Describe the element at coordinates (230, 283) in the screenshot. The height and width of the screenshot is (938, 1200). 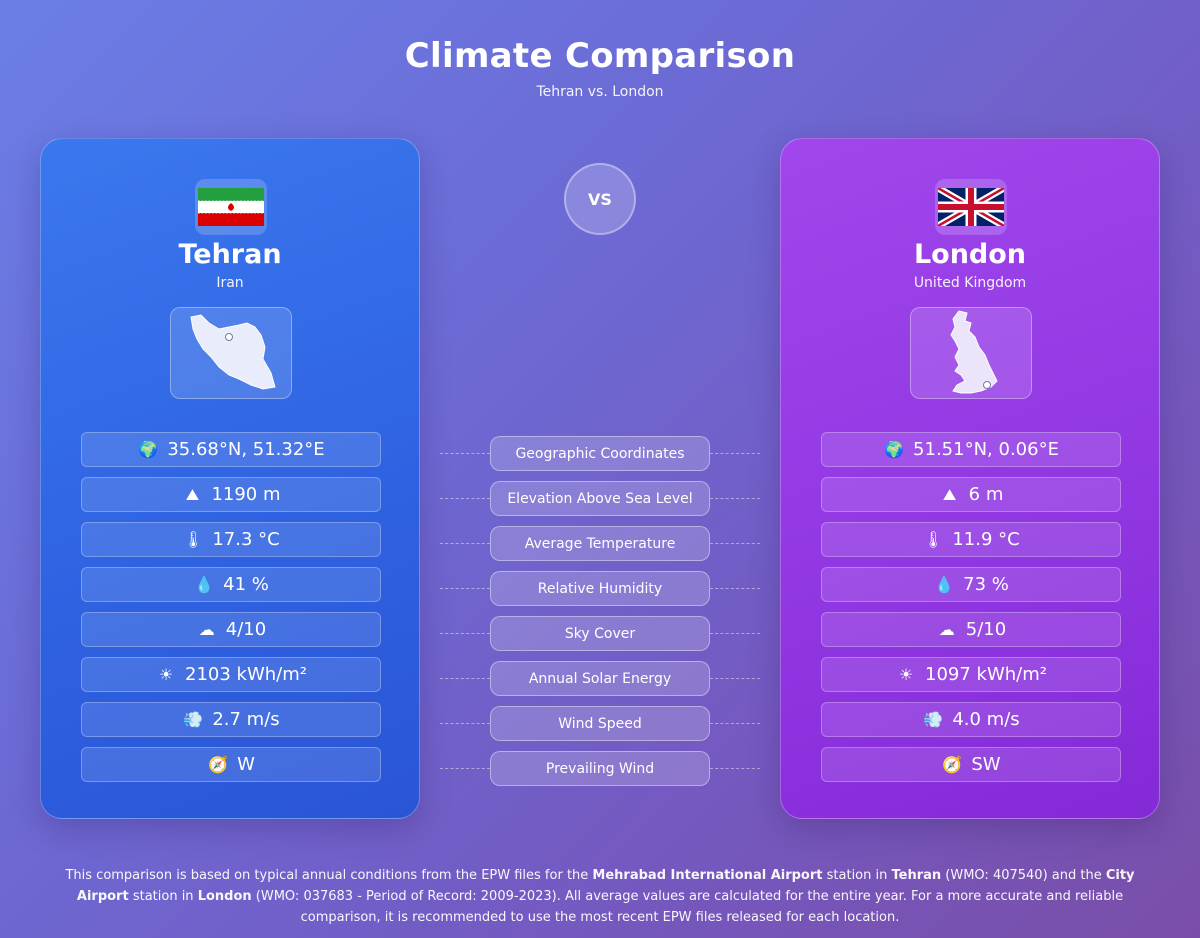
I see `country-name: Iran` at that location.